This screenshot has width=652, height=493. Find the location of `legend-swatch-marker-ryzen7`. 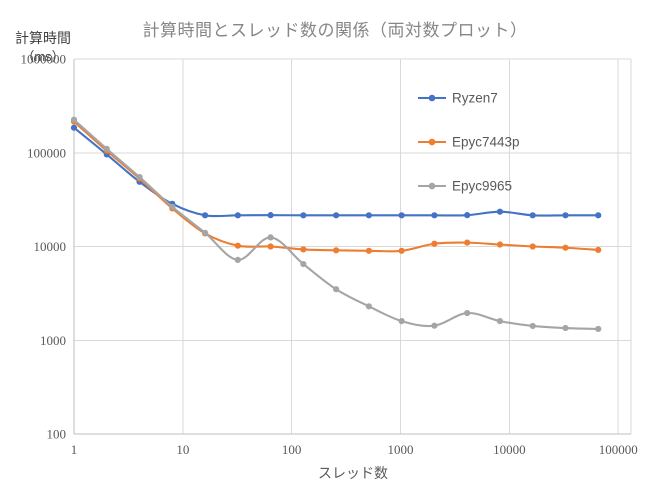

legend-swatch-marker-ryzen7 is located at coordinates (432, 98).